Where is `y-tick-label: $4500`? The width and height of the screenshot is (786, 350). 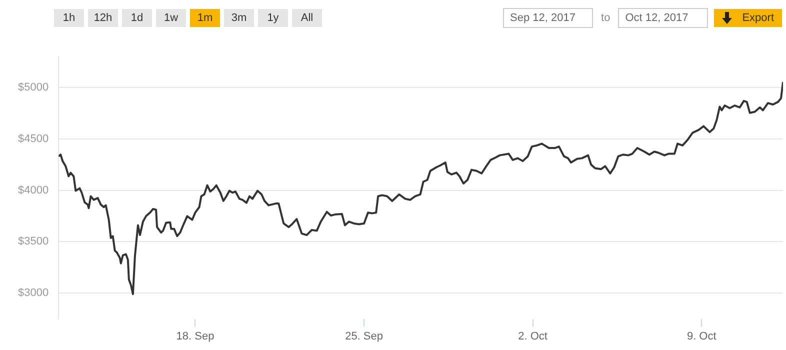 y-tick-label: $4500 is located at coordinates (33, 138).